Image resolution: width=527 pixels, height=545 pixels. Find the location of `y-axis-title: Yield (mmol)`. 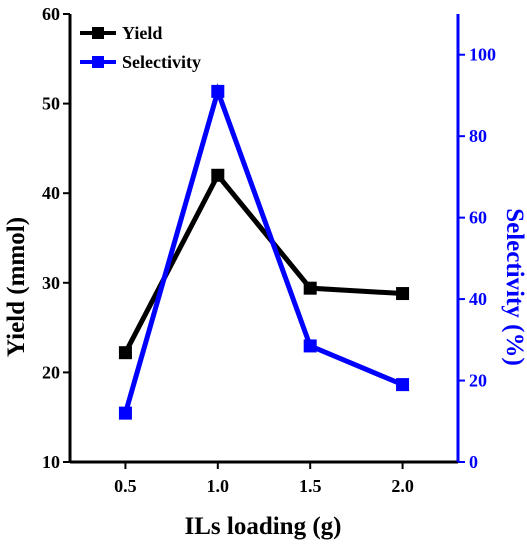

y-axis-title: Yield (mmol) is located at coordinates (16, 287).